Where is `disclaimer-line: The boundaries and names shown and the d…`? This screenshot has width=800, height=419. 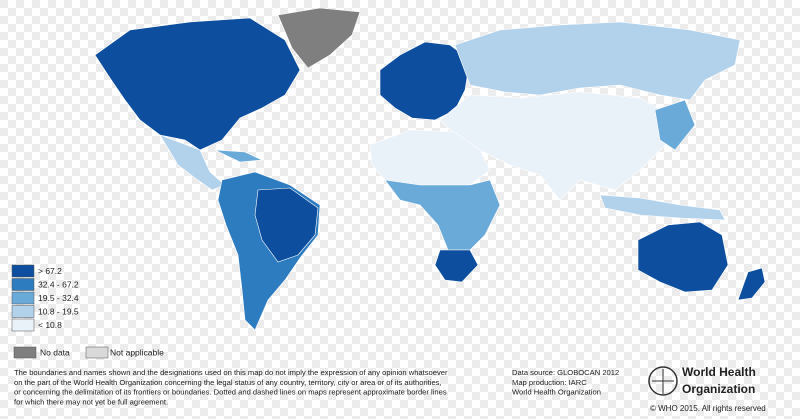 disclaimer-line: The boundaries and names shown and the d… is located at coordinates (231, 372).